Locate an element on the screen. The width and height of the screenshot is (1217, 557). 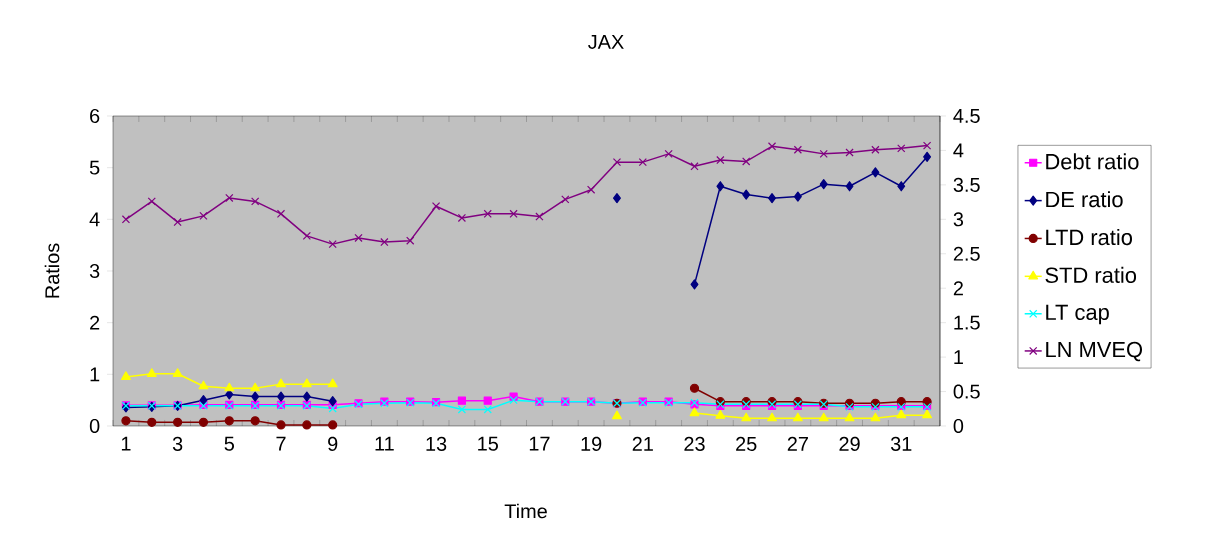
y2-tick-label: 3.5 is located at coordinates (966, 184).